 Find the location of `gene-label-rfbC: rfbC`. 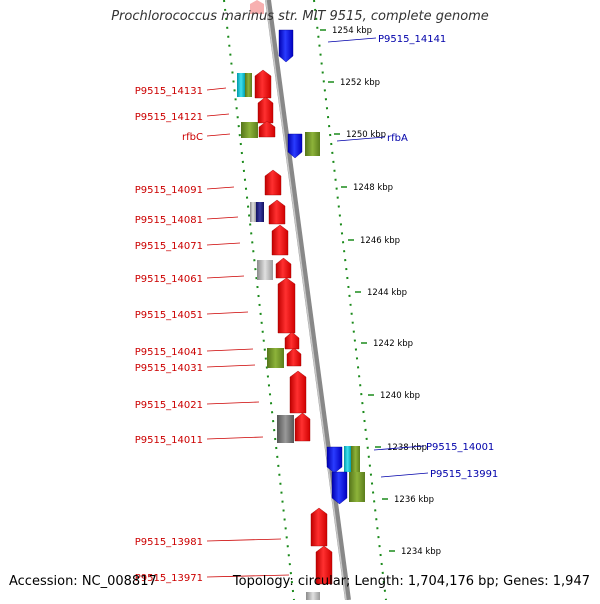

gene-label-rfbC: rfbC is located at coordinates (192, 137).